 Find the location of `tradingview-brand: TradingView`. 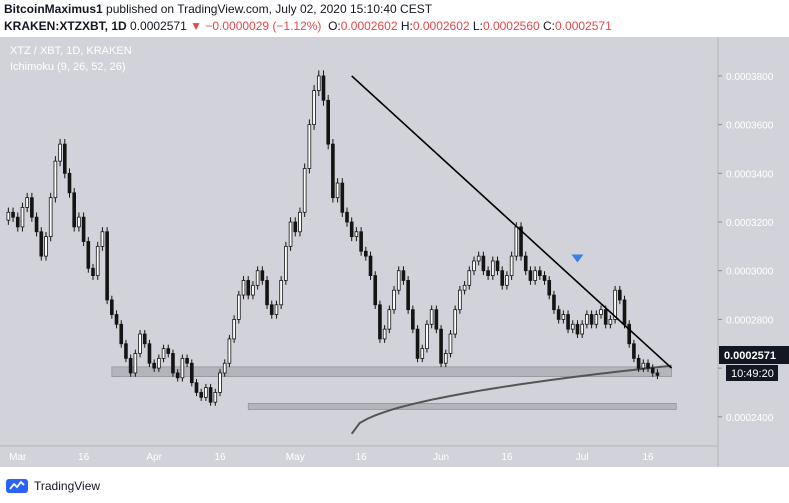

tradingview-brand: TradingView is located at coordinates (67, 486).